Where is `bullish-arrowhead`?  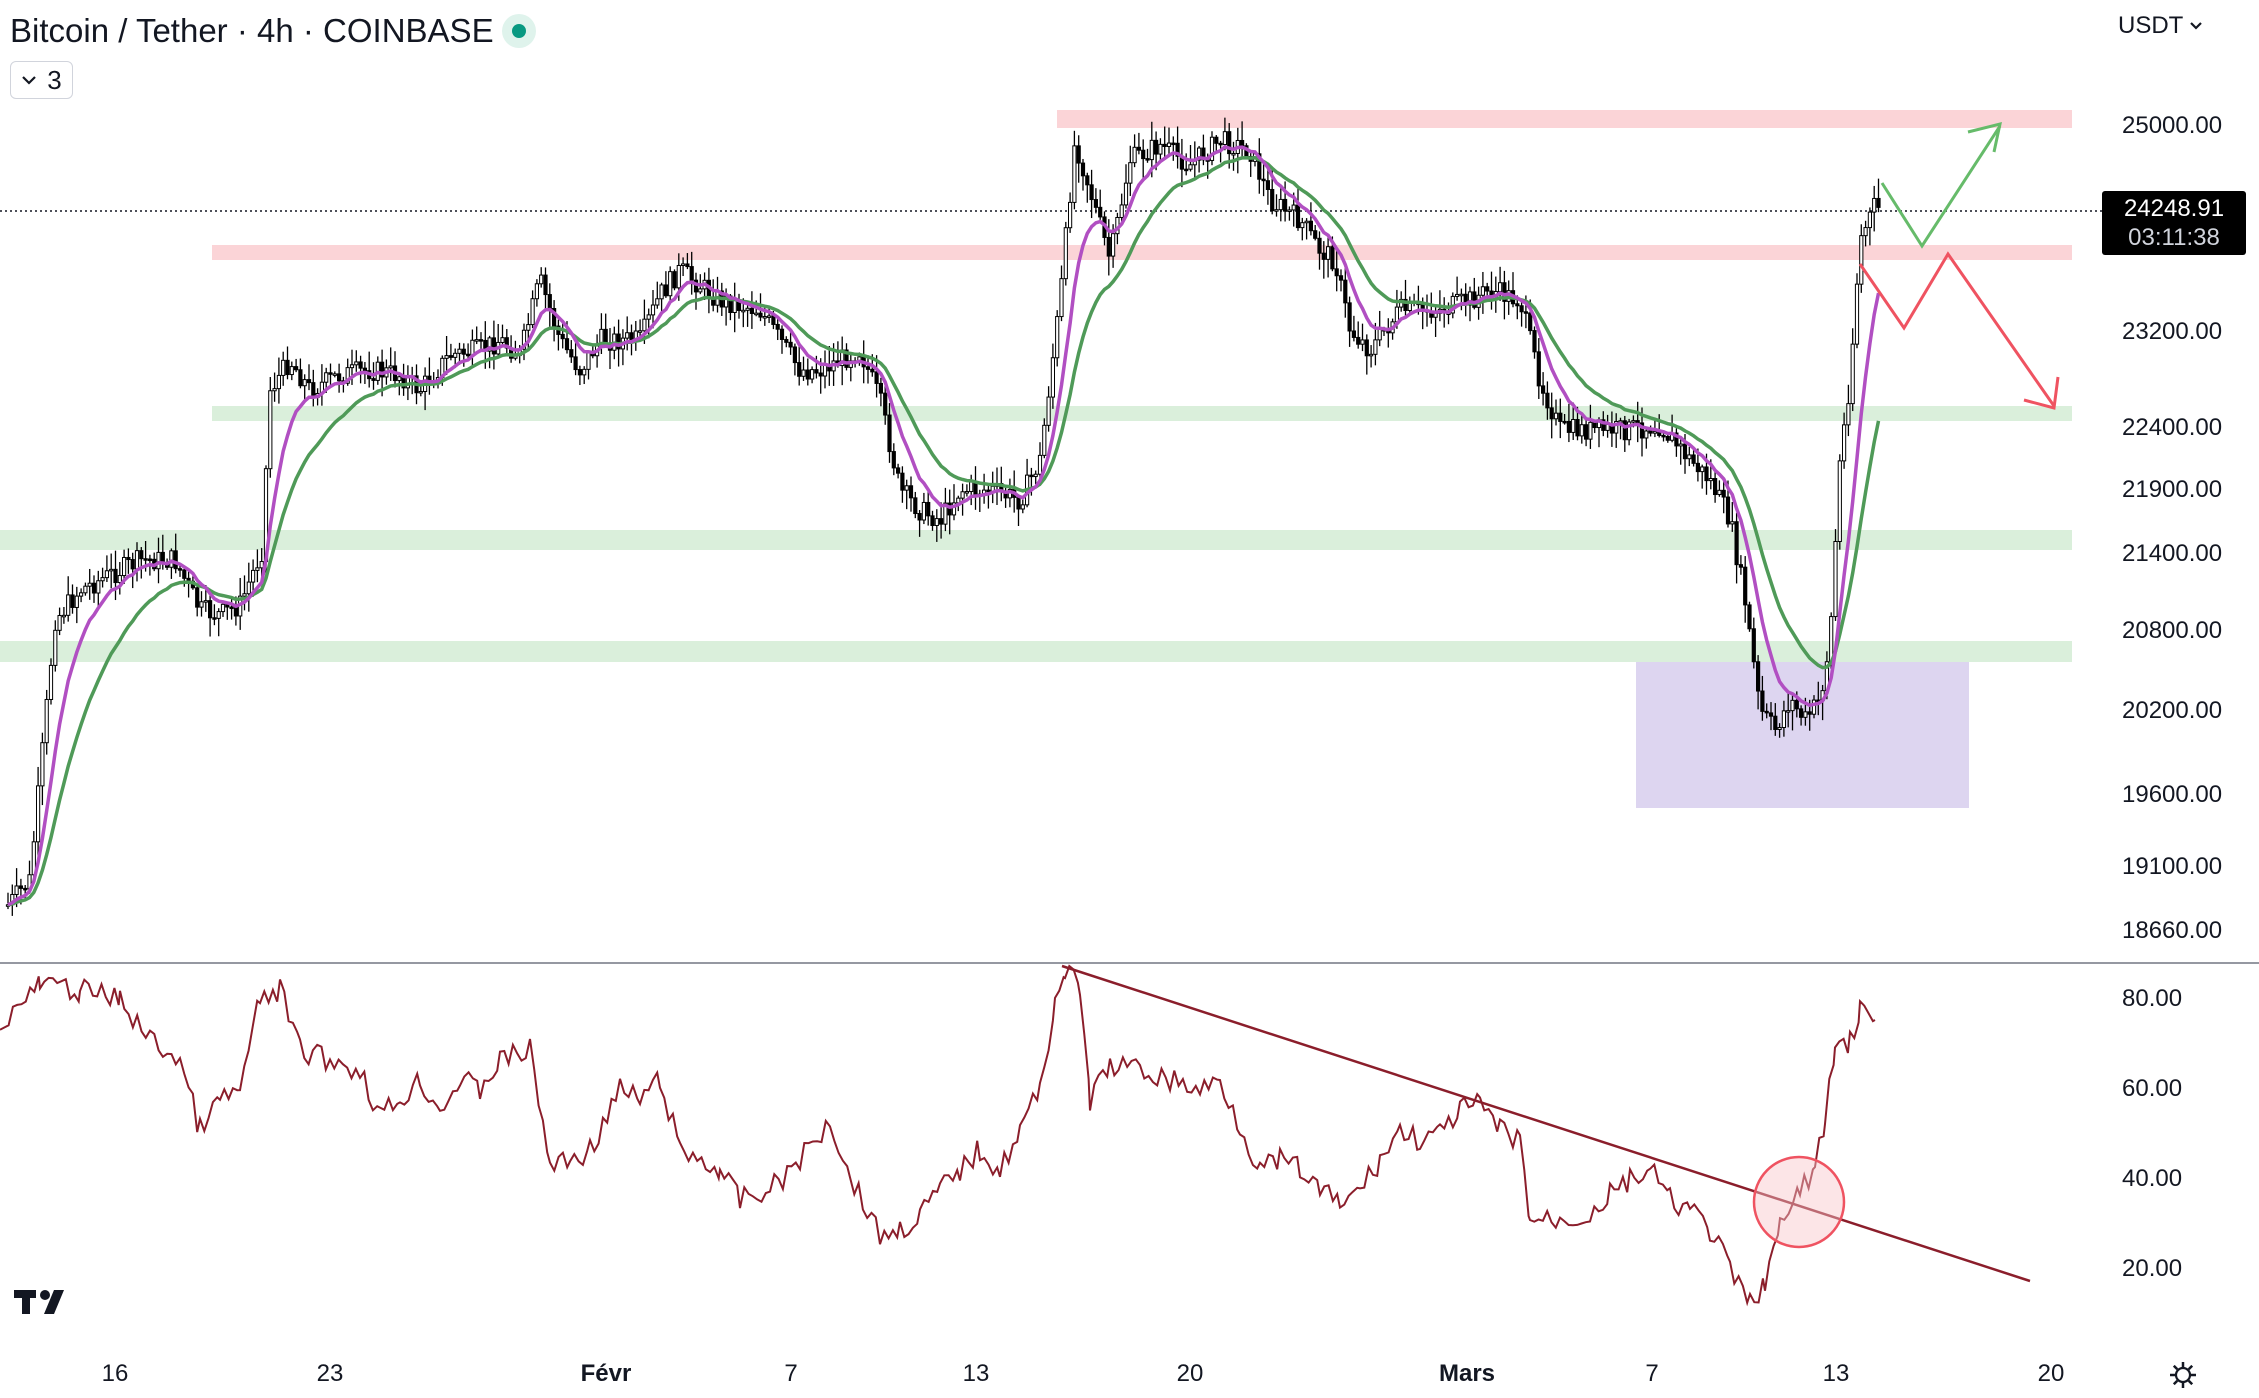
bullish-arrowhead is located at coordinates (1984, 137).